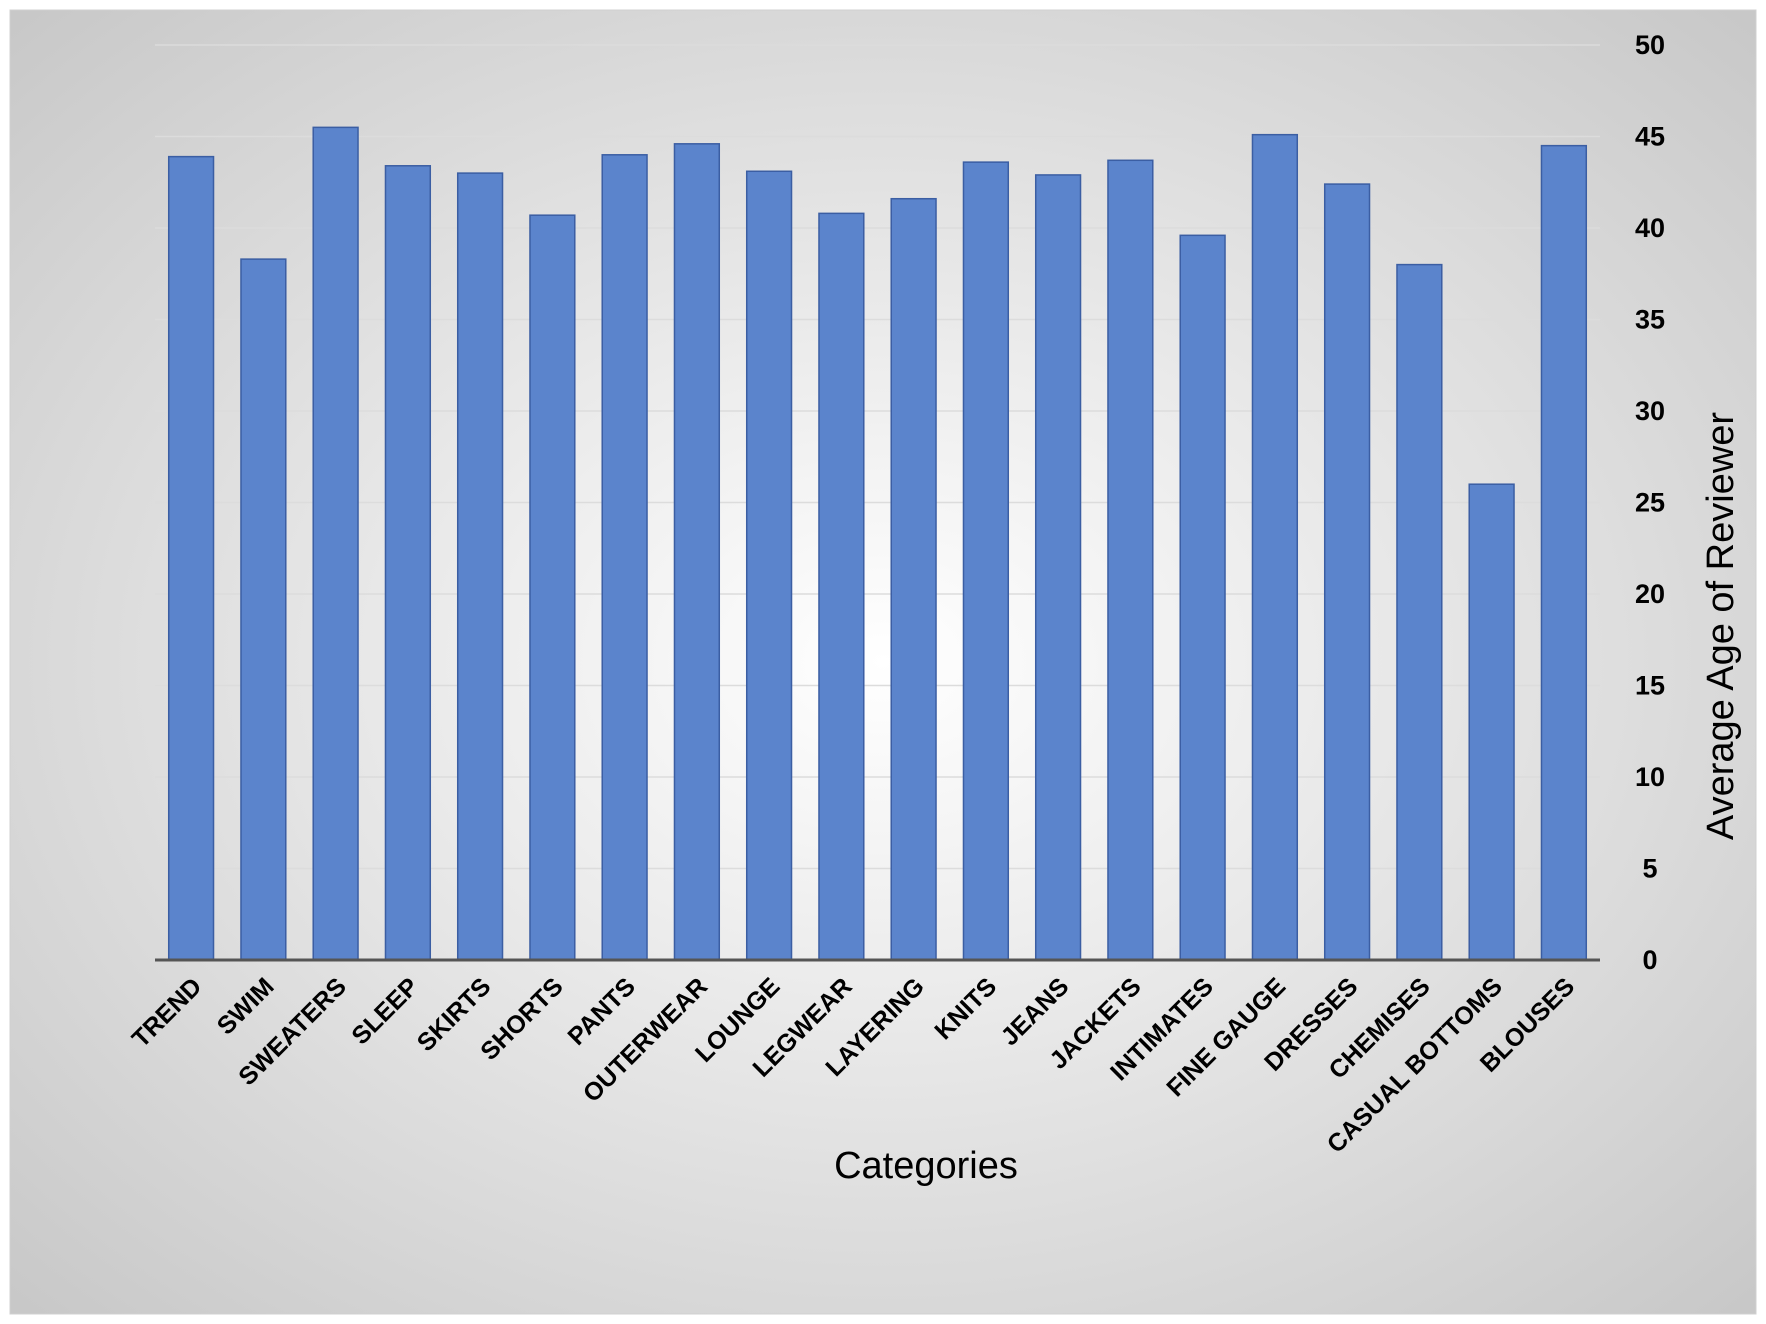 This screenshot has width=1766, height=1324. Describe the element at coordinates (1650, 320) in the screenshot. I see `y-tick-label: 35` at that location.